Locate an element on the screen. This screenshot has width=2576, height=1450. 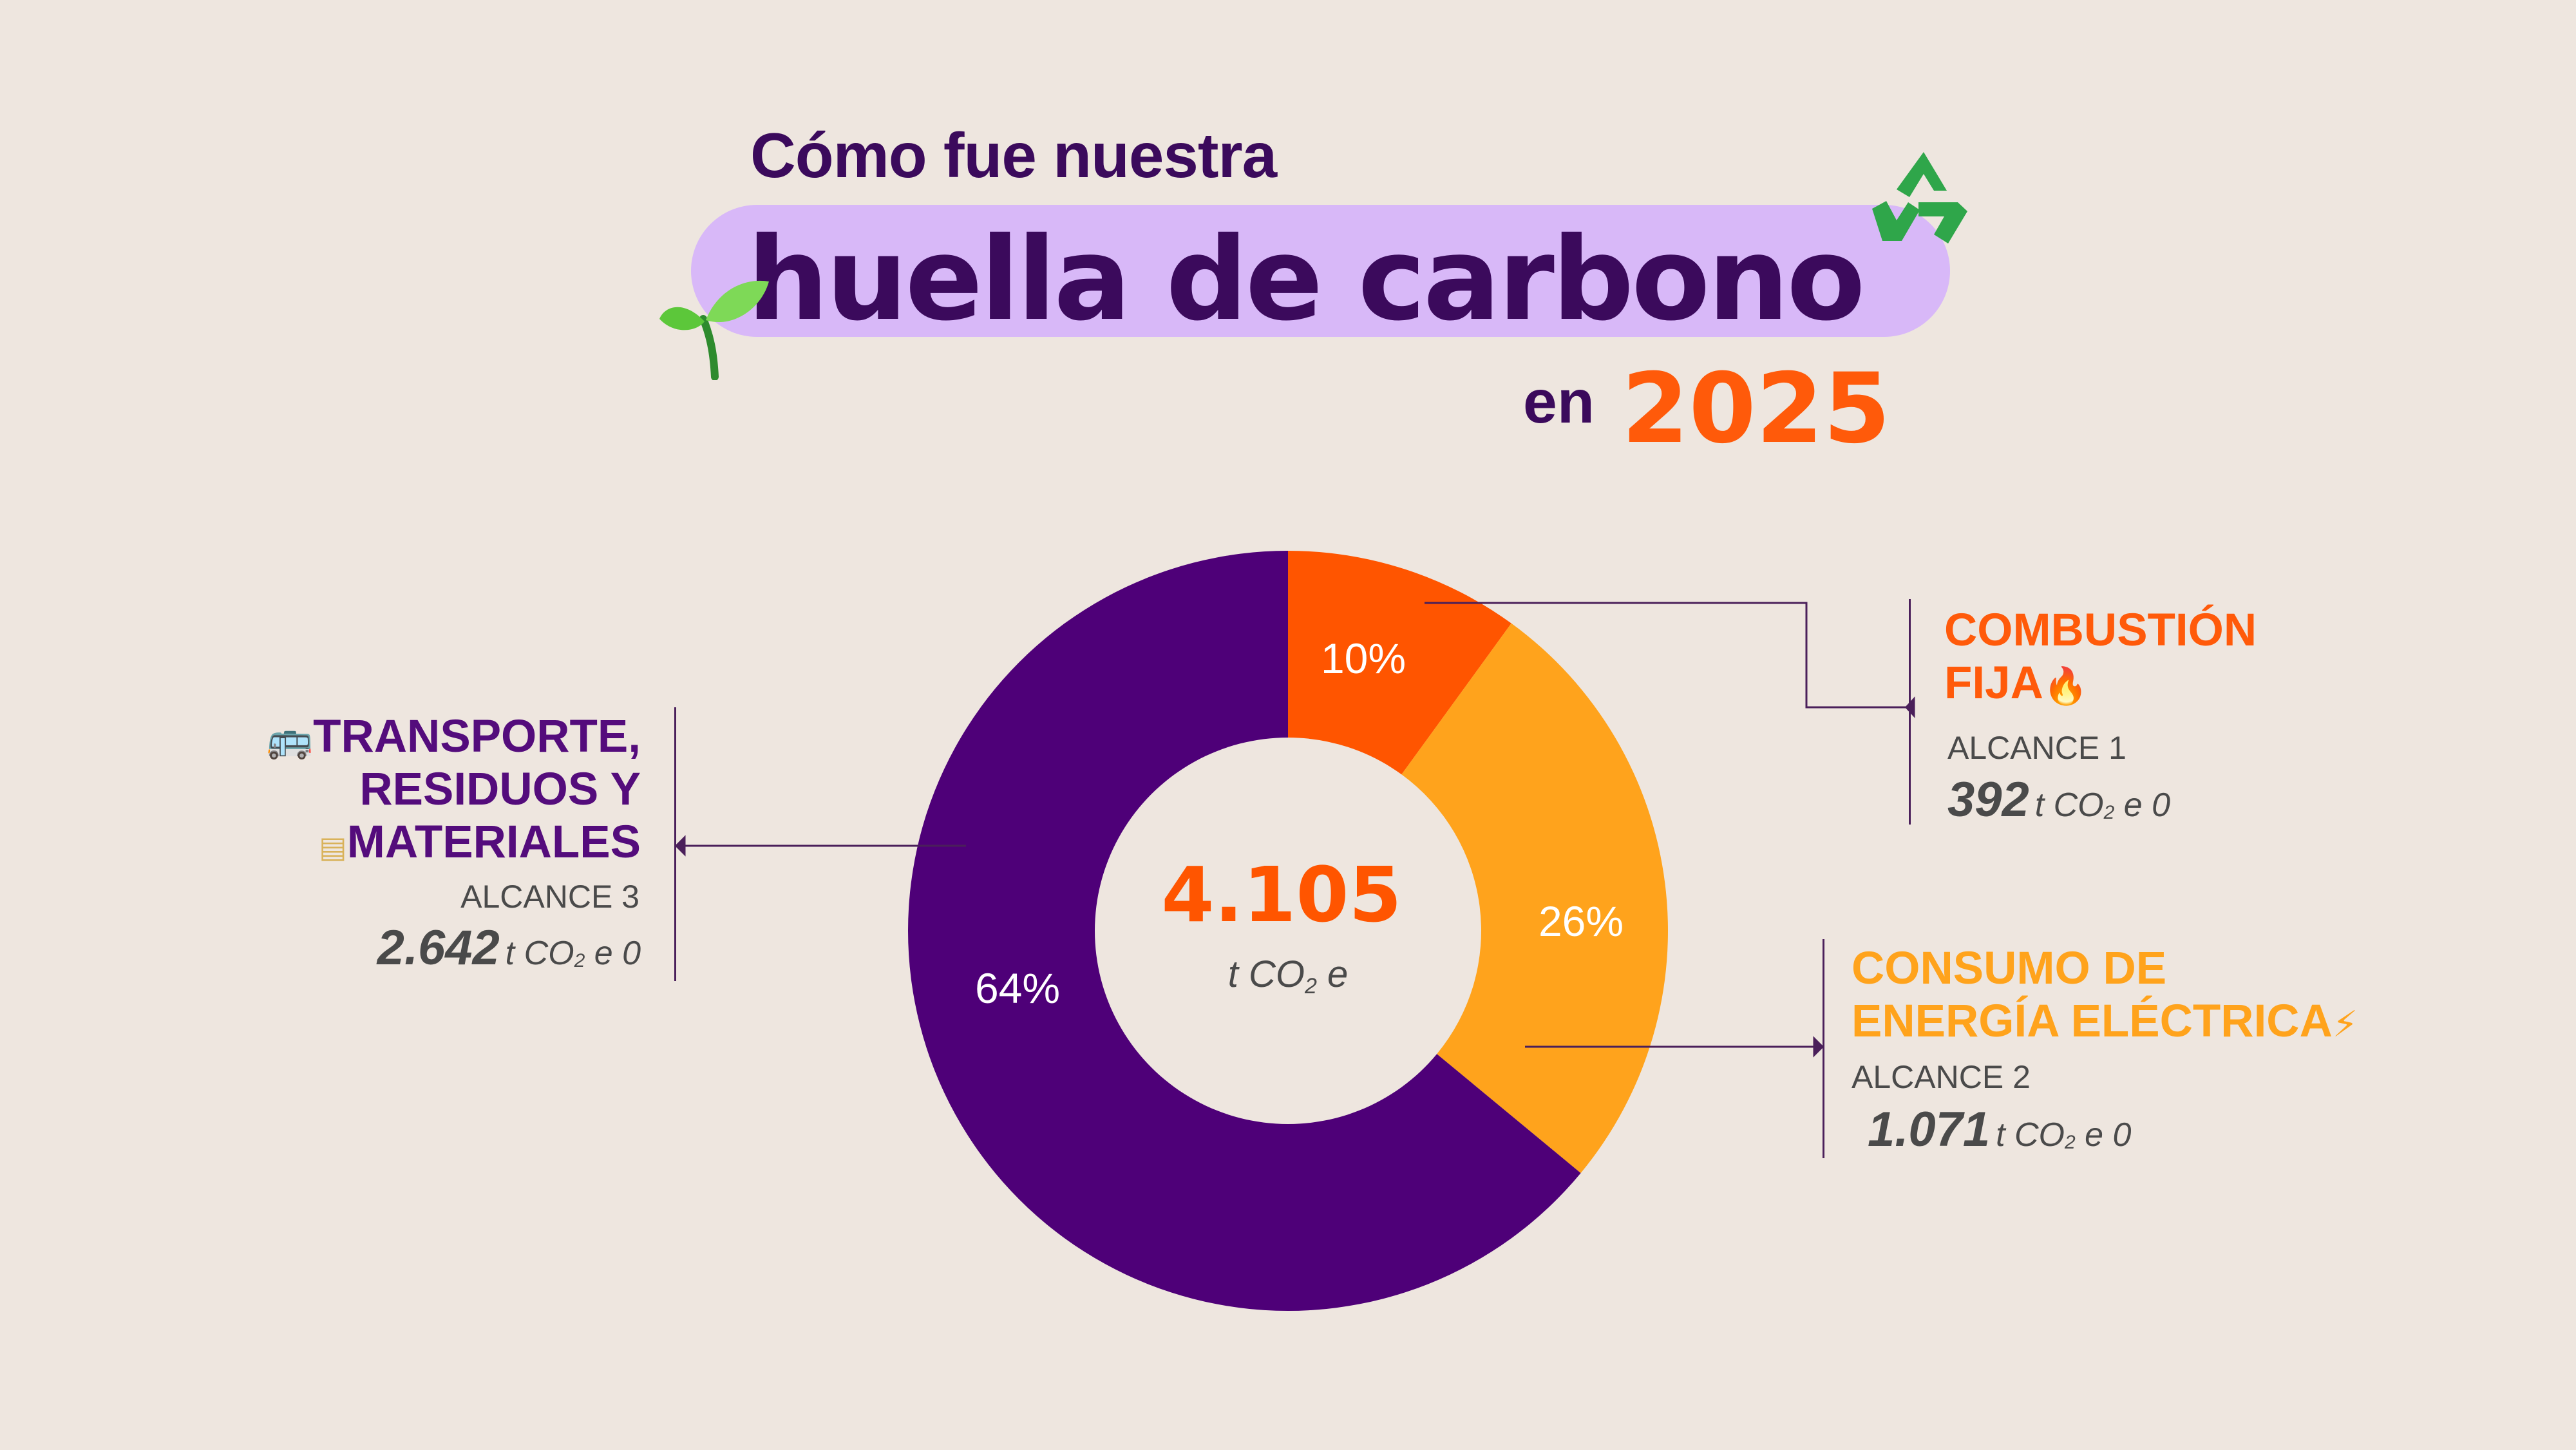
emission-value-row: 392 t CO2 e 0 is located at coordinates (2058, 800).